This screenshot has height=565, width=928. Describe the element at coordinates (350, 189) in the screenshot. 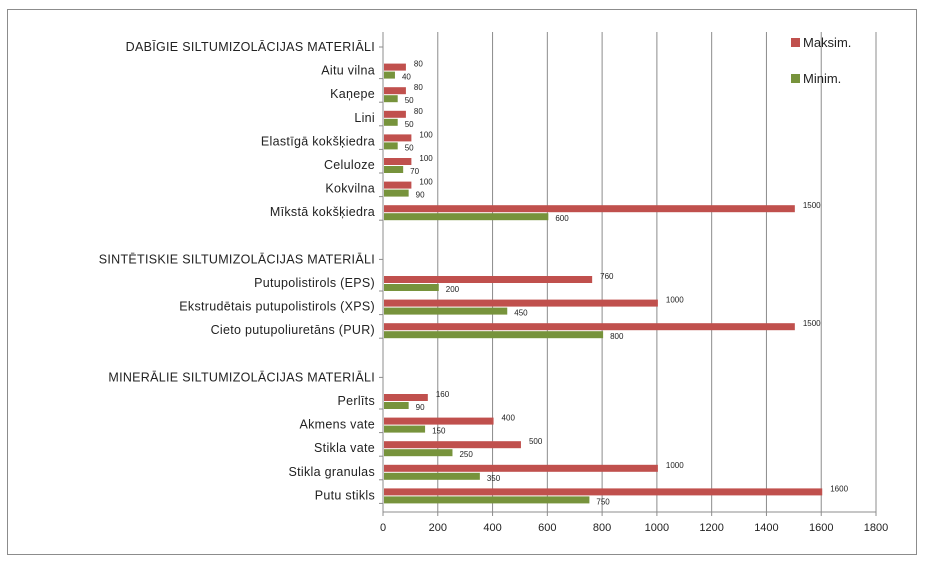

I see `category-label: Kokvilna` at that location.